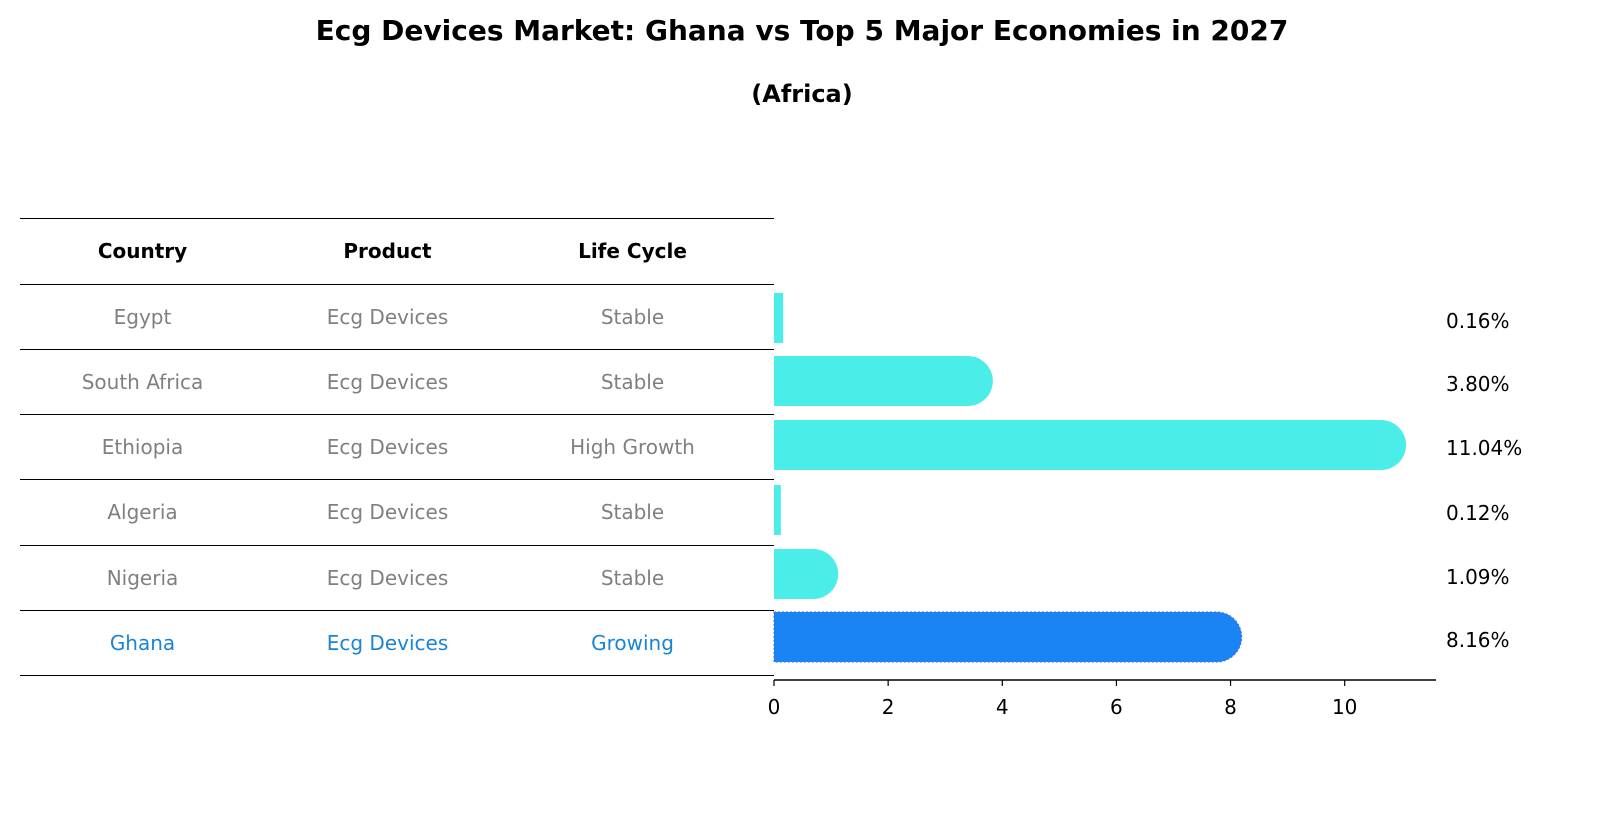  I want to click on x-tick-label: 4, so click(1002, 707).